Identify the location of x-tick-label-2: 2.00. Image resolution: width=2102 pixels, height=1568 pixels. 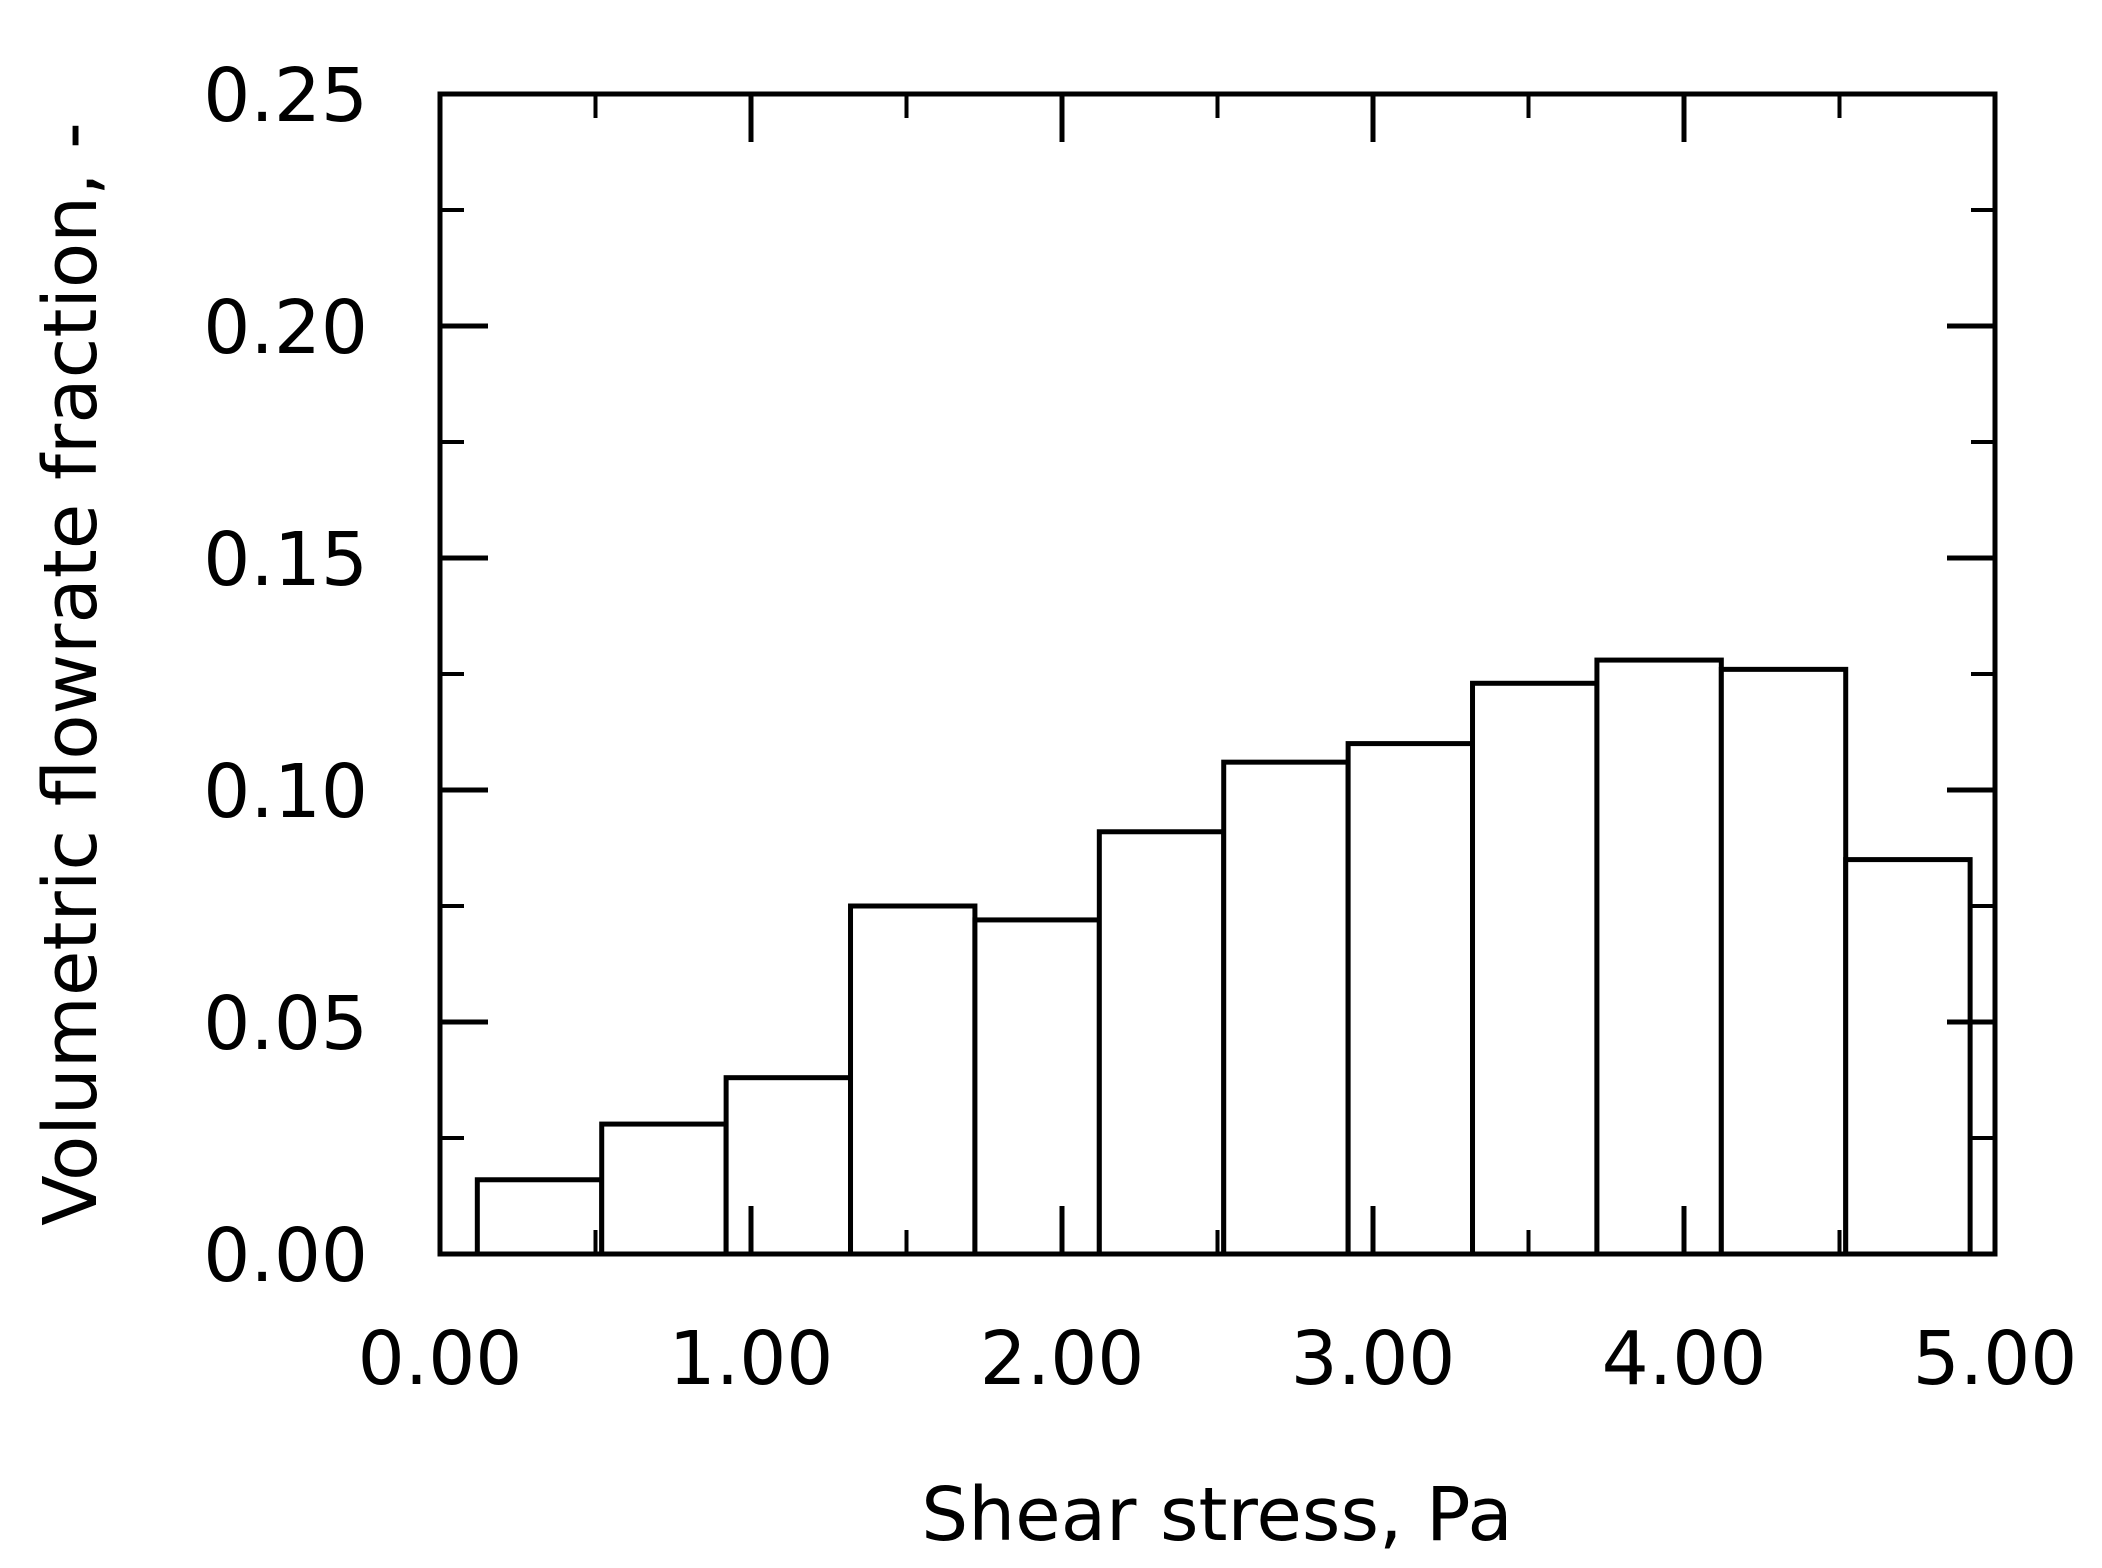
(1062, 1359).